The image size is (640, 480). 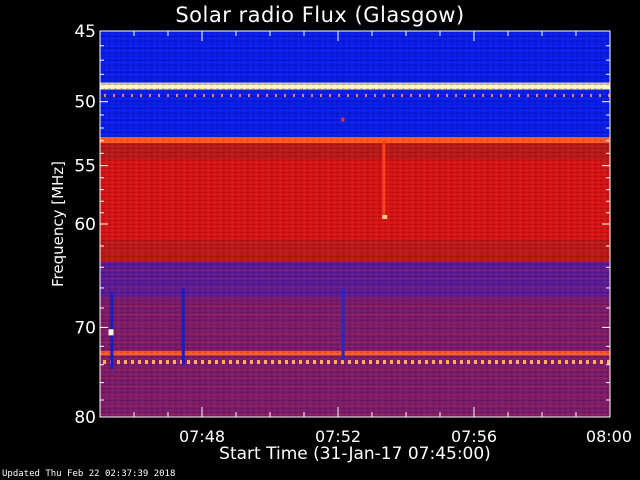 What do you see at coordinates (85, 32) in the screenshot?
I see `y-tick-label: 45` at bounding box center [85, 32].